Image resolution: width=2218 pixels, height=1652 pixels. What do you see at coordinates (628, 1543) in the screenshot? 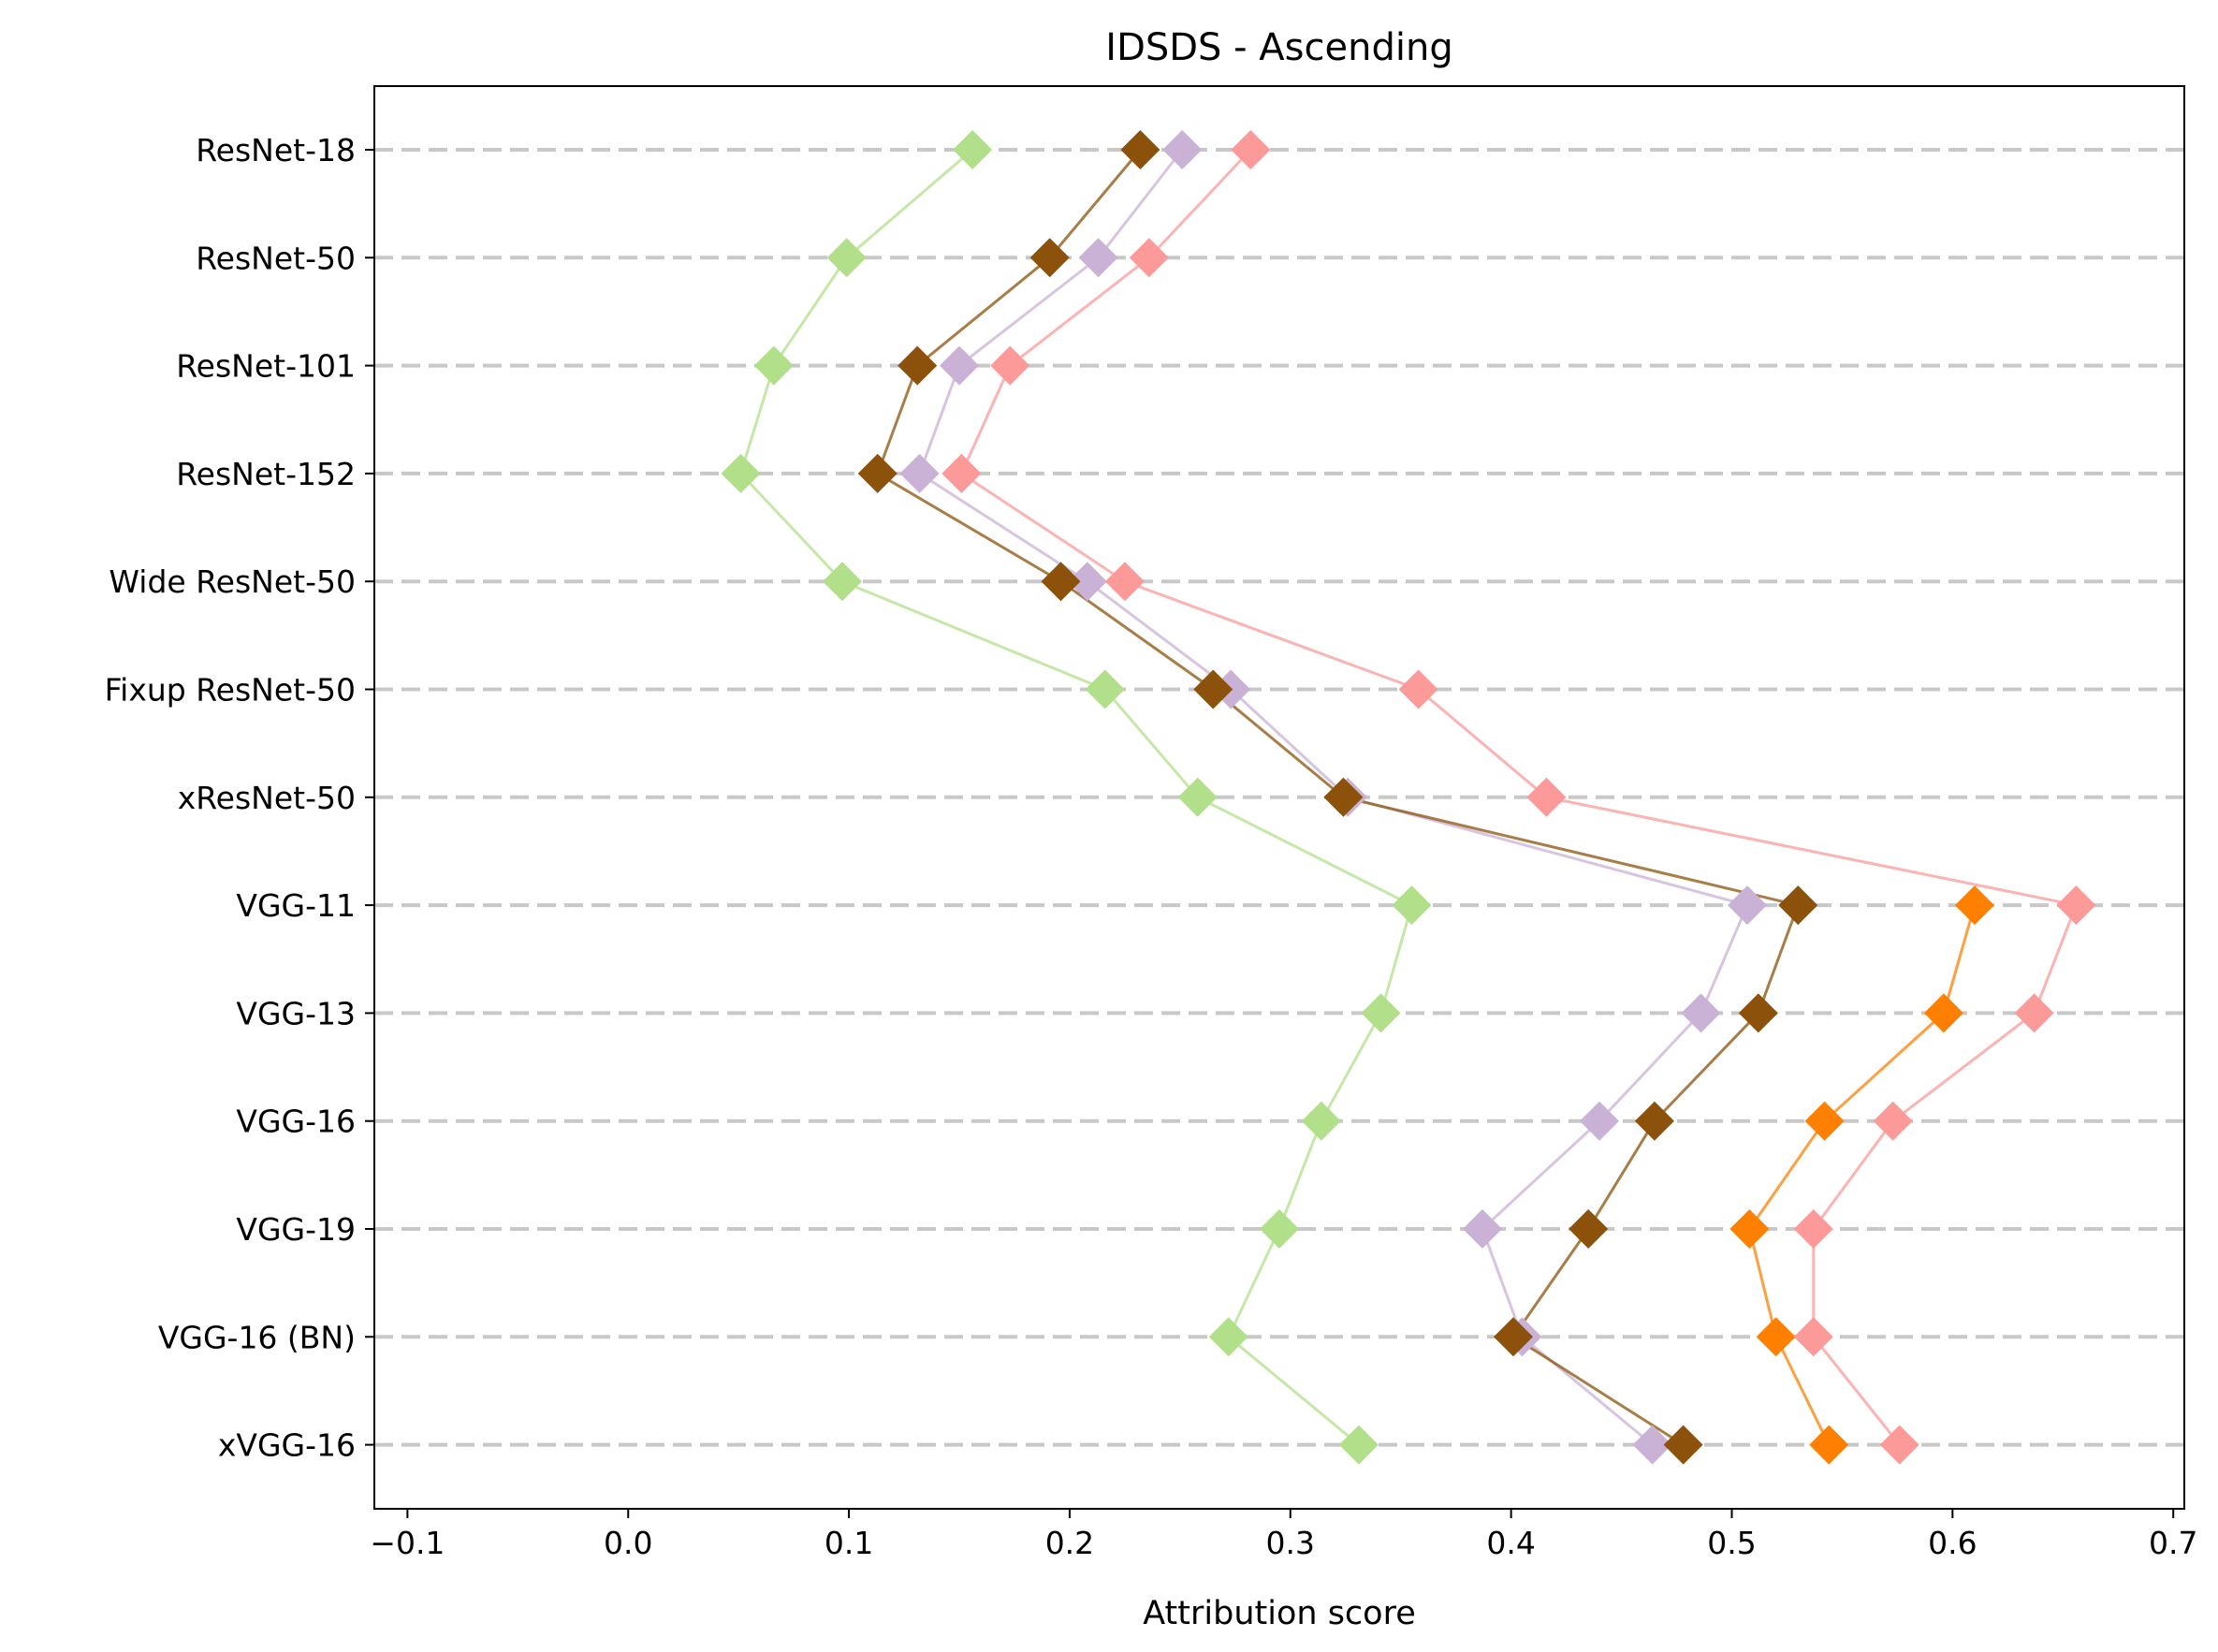
I see `x-tick-label: 0.0` at bounding box center [628, 1543].